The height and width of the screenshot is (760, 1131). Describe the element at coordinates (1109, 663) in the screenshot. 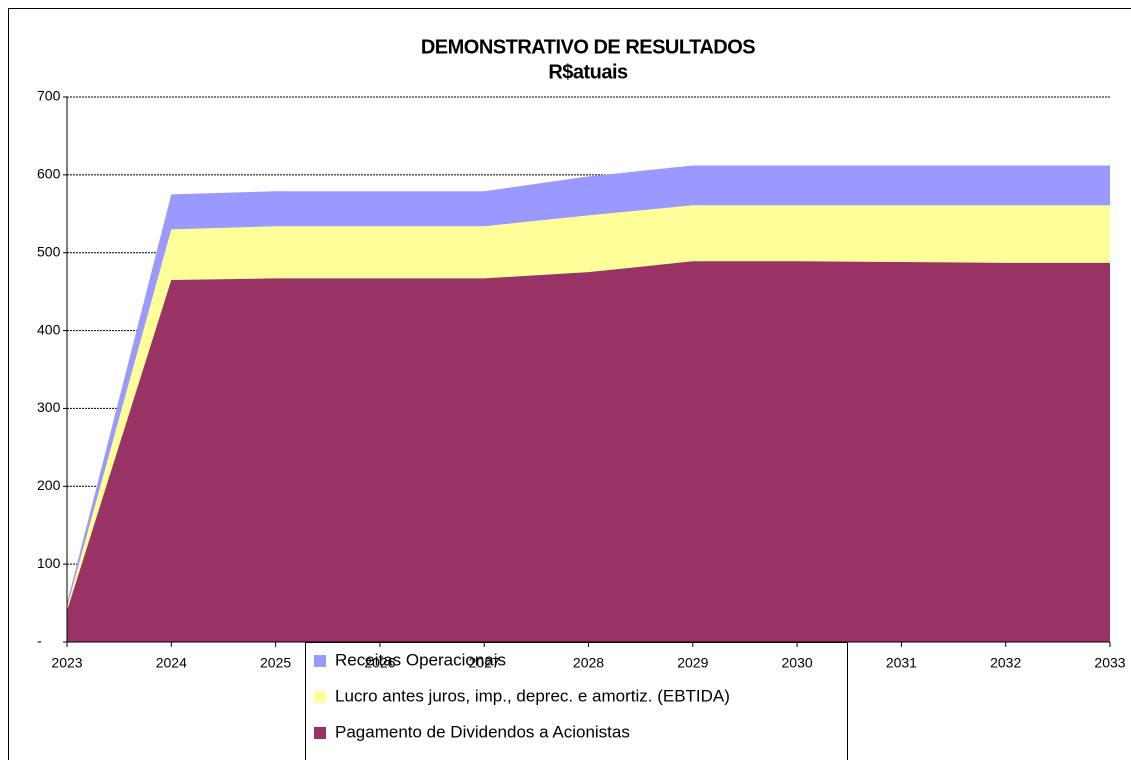

I see `x-tick-label: 2033` at that location.